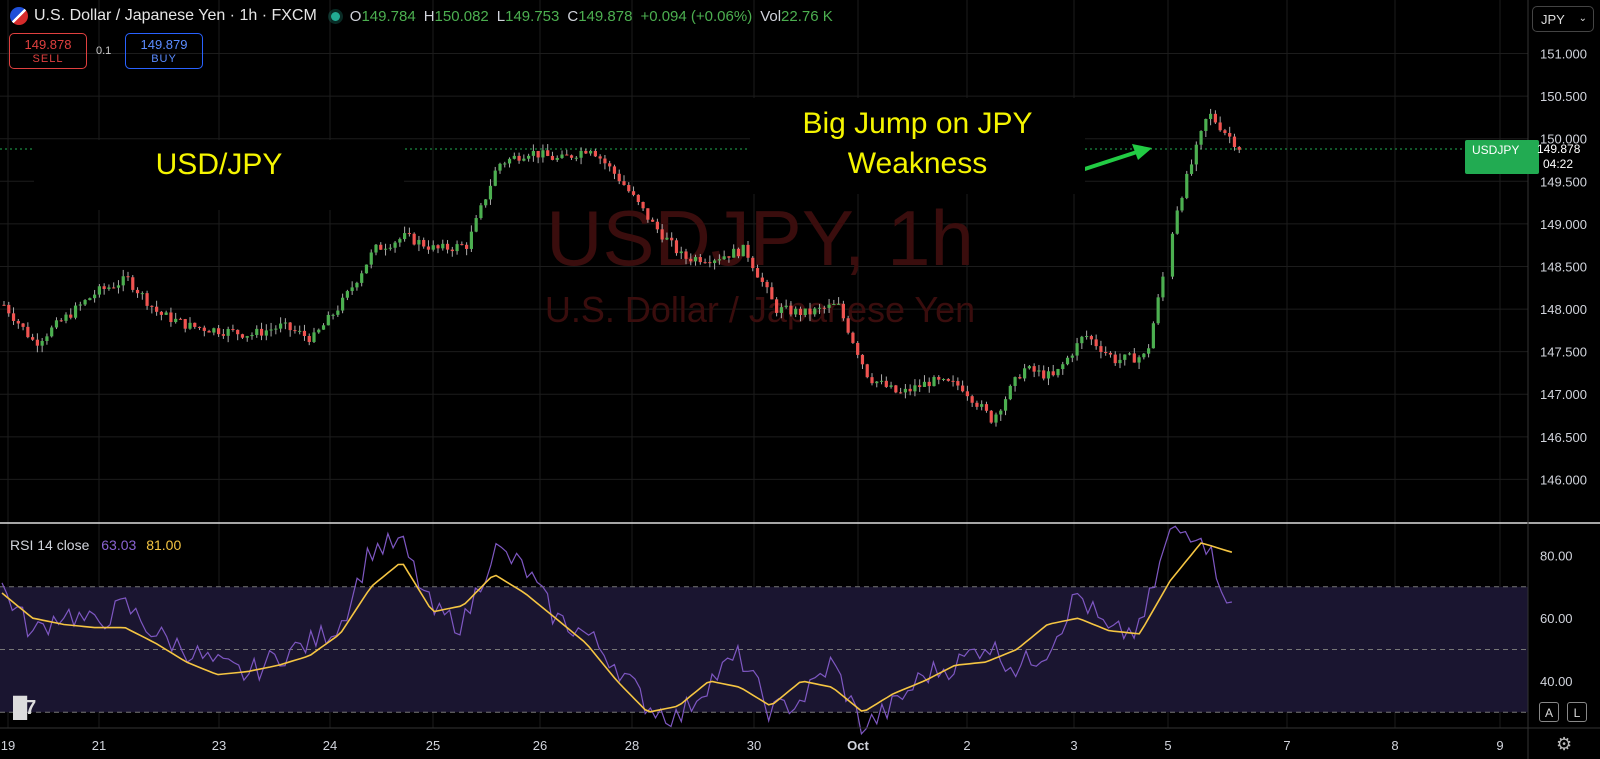  Describe the element at coordinates (1559, 149) in the screenshot. I see `last-price-value: 149.878` at that location.